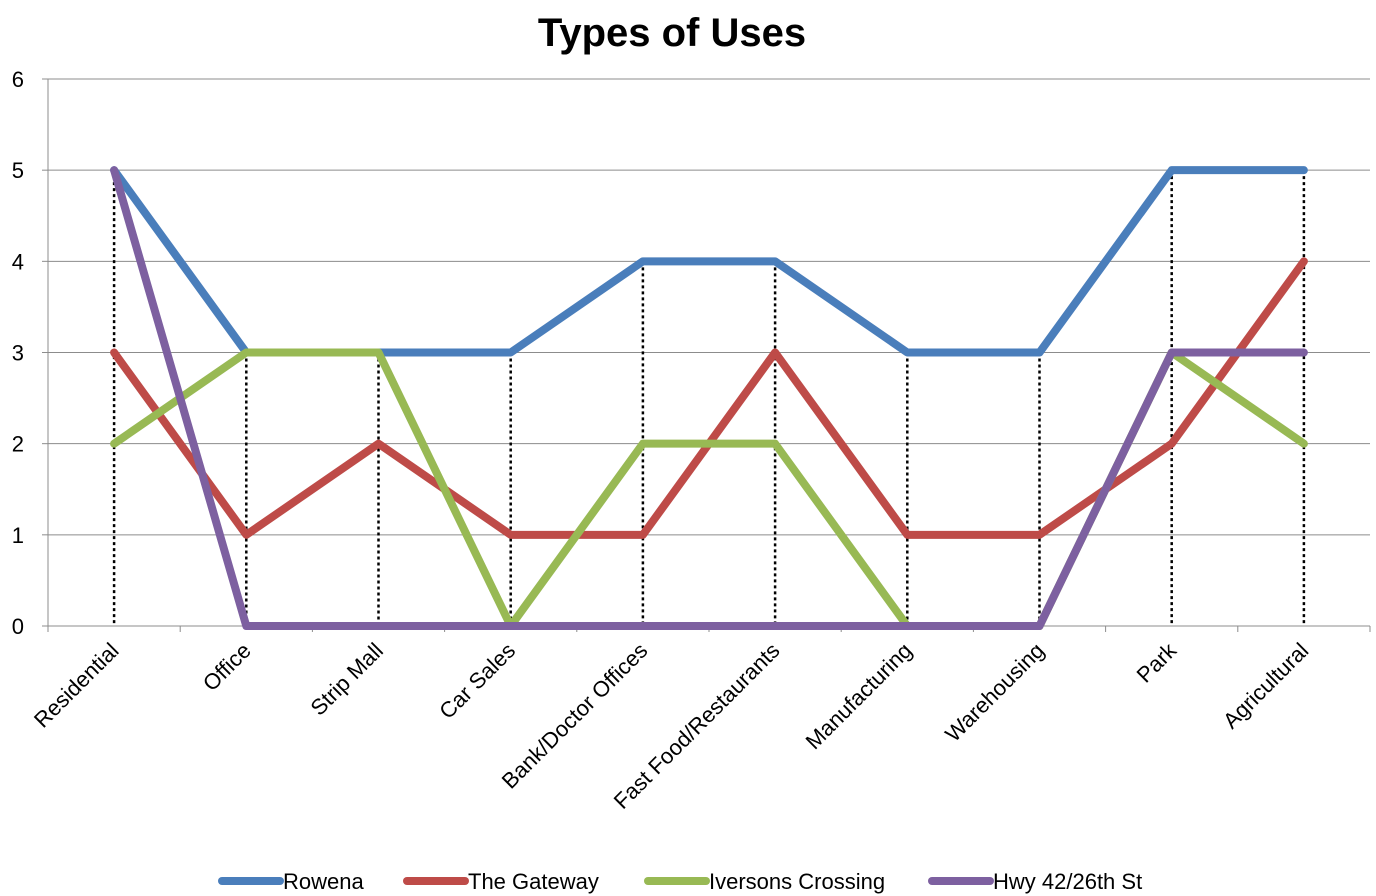 The image size is (1376, 896). Describe the element at coordinates (575, 716) in the screenshot. I see `x-tick-label: Bank/Doctor Offices` at that location.